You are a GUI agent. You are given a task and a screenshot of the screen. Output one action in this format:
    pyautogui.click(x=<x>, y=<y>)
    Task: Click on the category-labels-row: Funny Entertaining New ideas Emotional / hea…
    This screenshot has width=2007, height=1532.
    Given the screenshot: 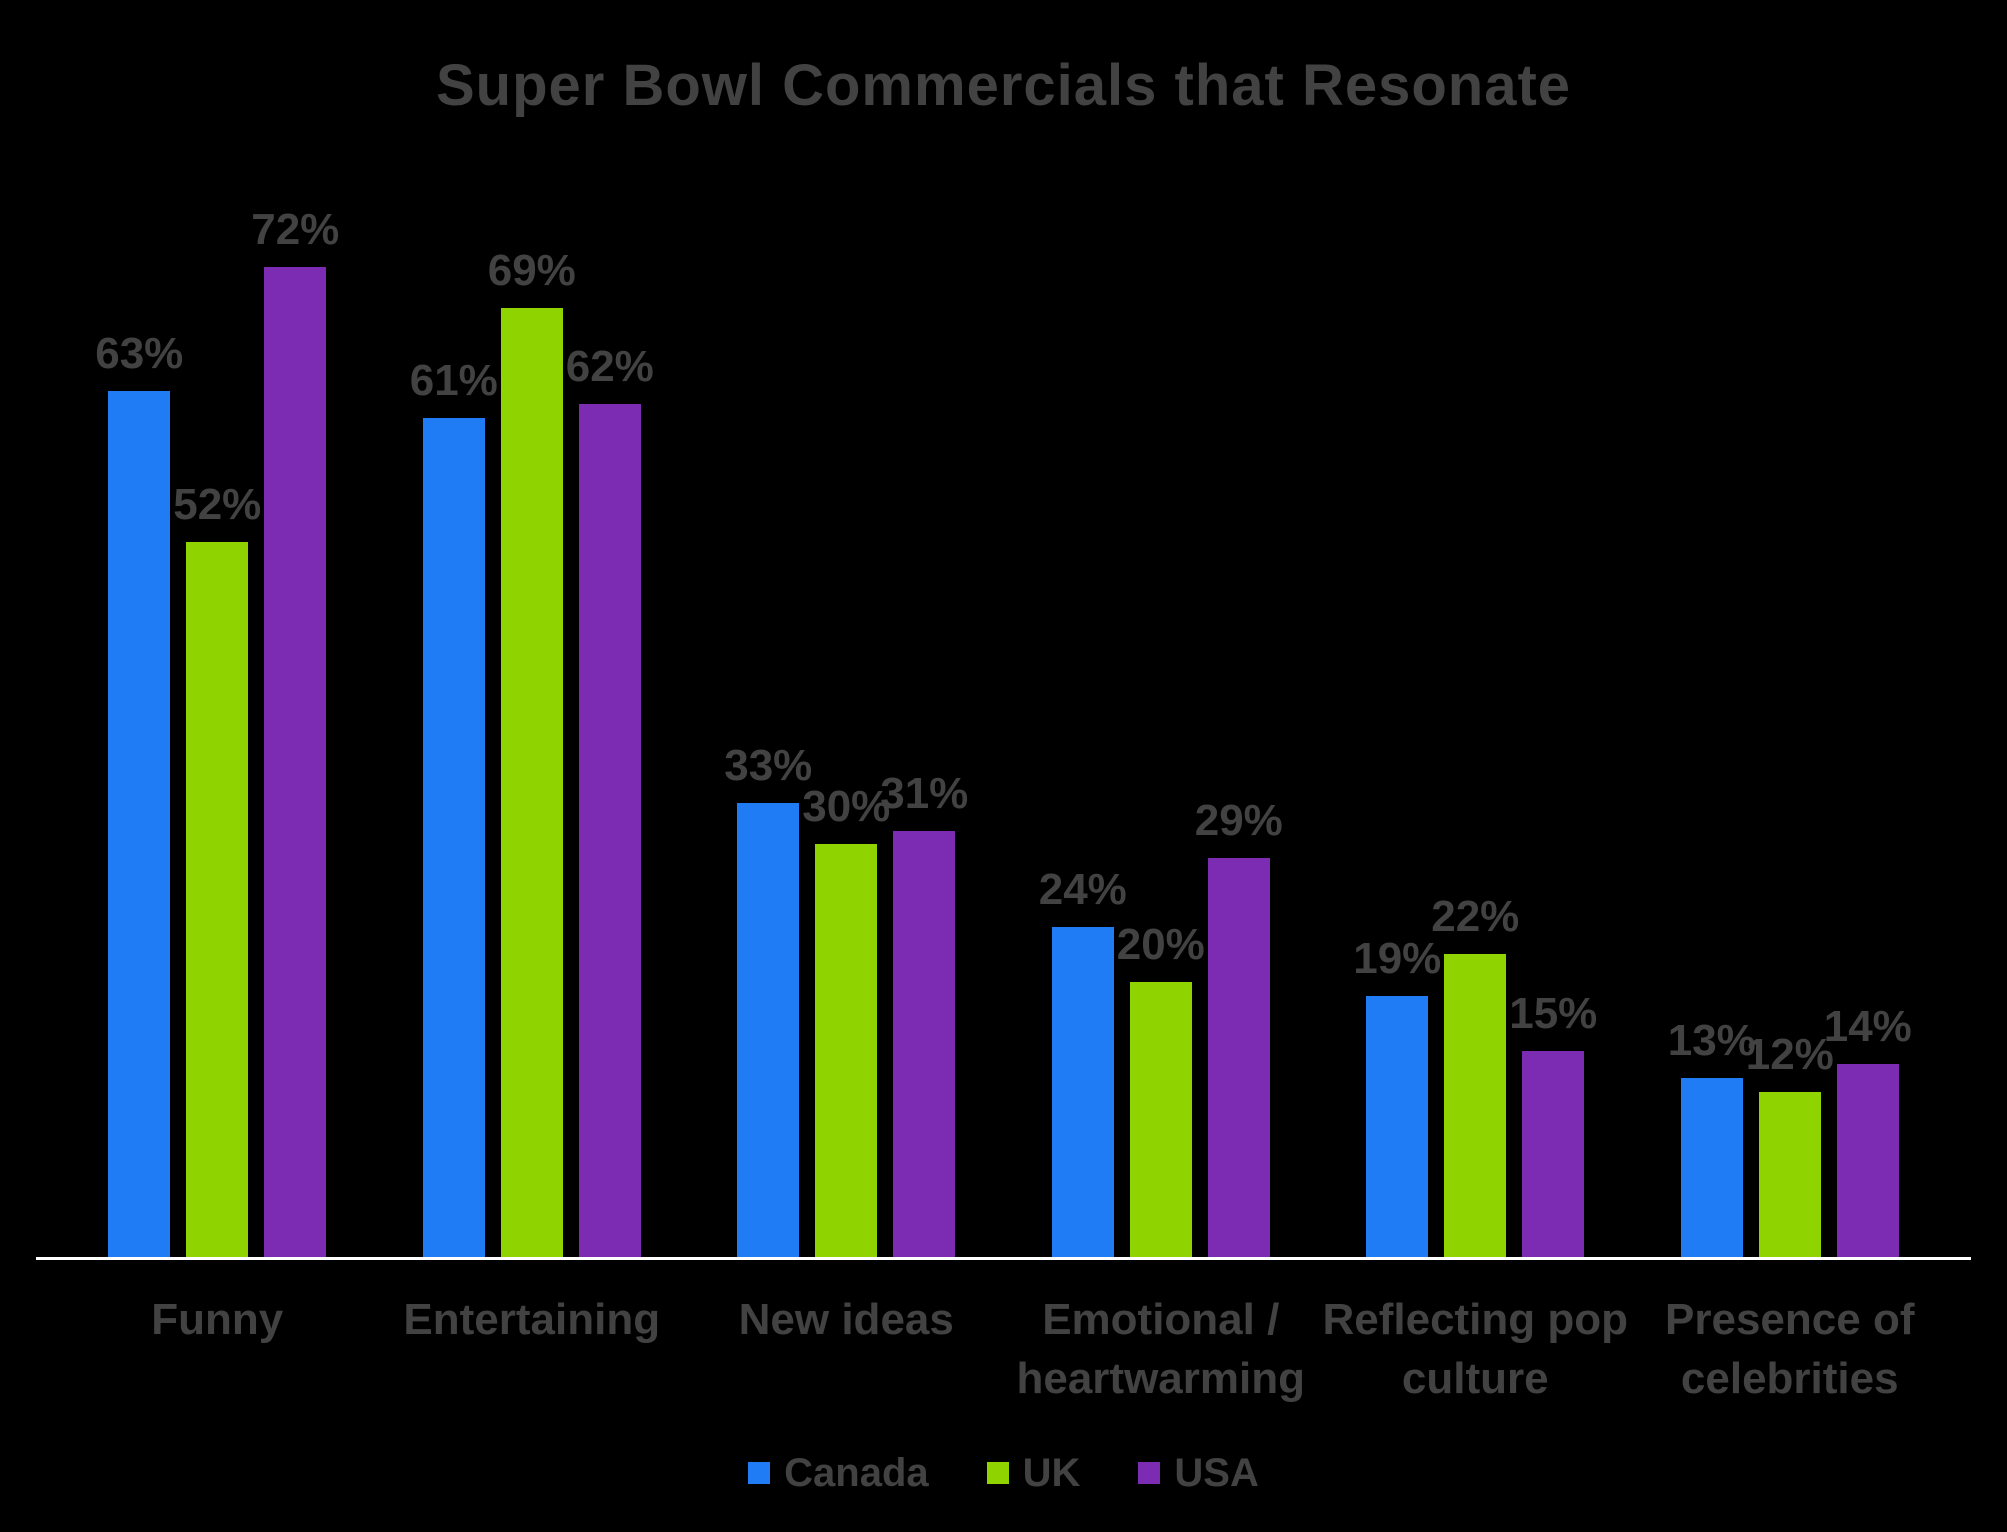 What is the action you would take?
    pyautogui.click(x=1003, y=1334)
    